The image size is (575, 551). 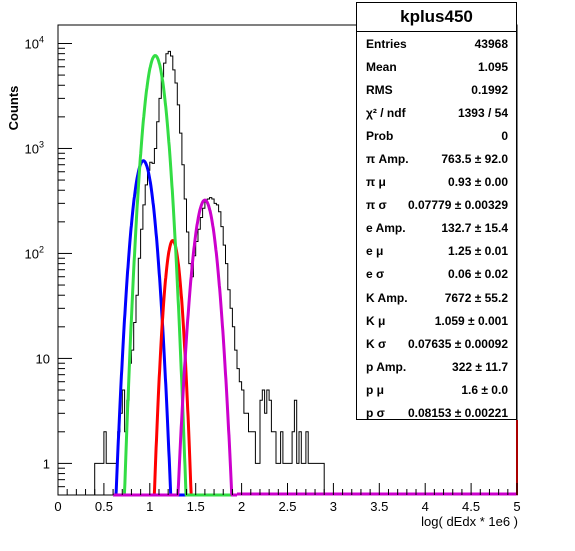 I want to click on x-tick-label: 0.5, so click(x=104, y=506).